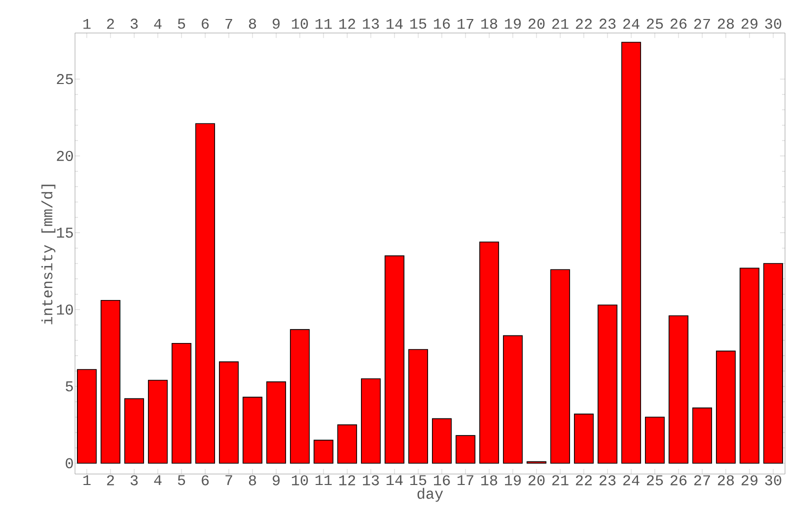 The height and width of the screenshot is (521, 789). I want to click on x-tick-label: 12, so click(347, 480).